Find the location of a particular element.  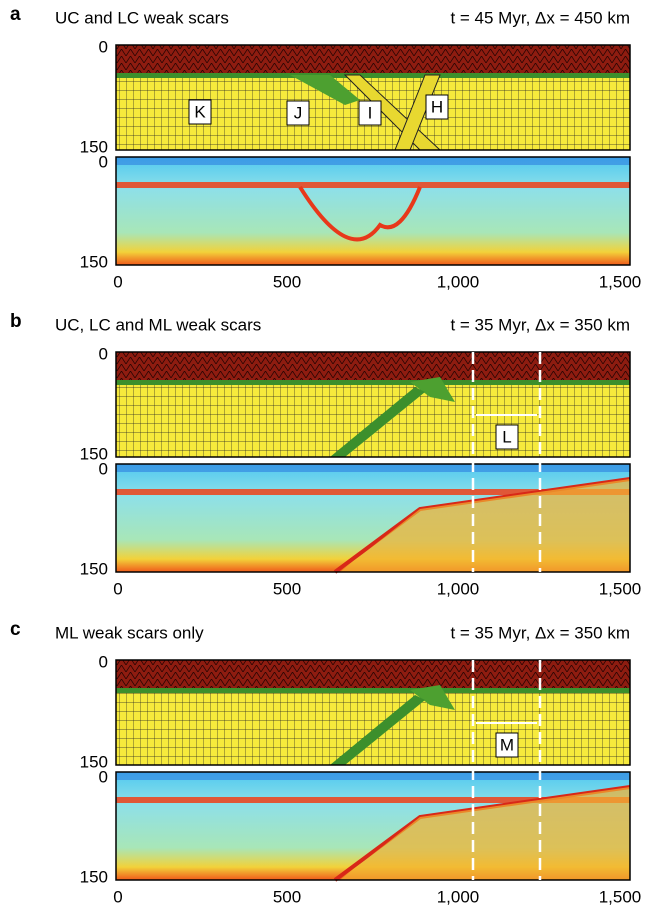

panel-letter: b is located at coordinates (16, 321).